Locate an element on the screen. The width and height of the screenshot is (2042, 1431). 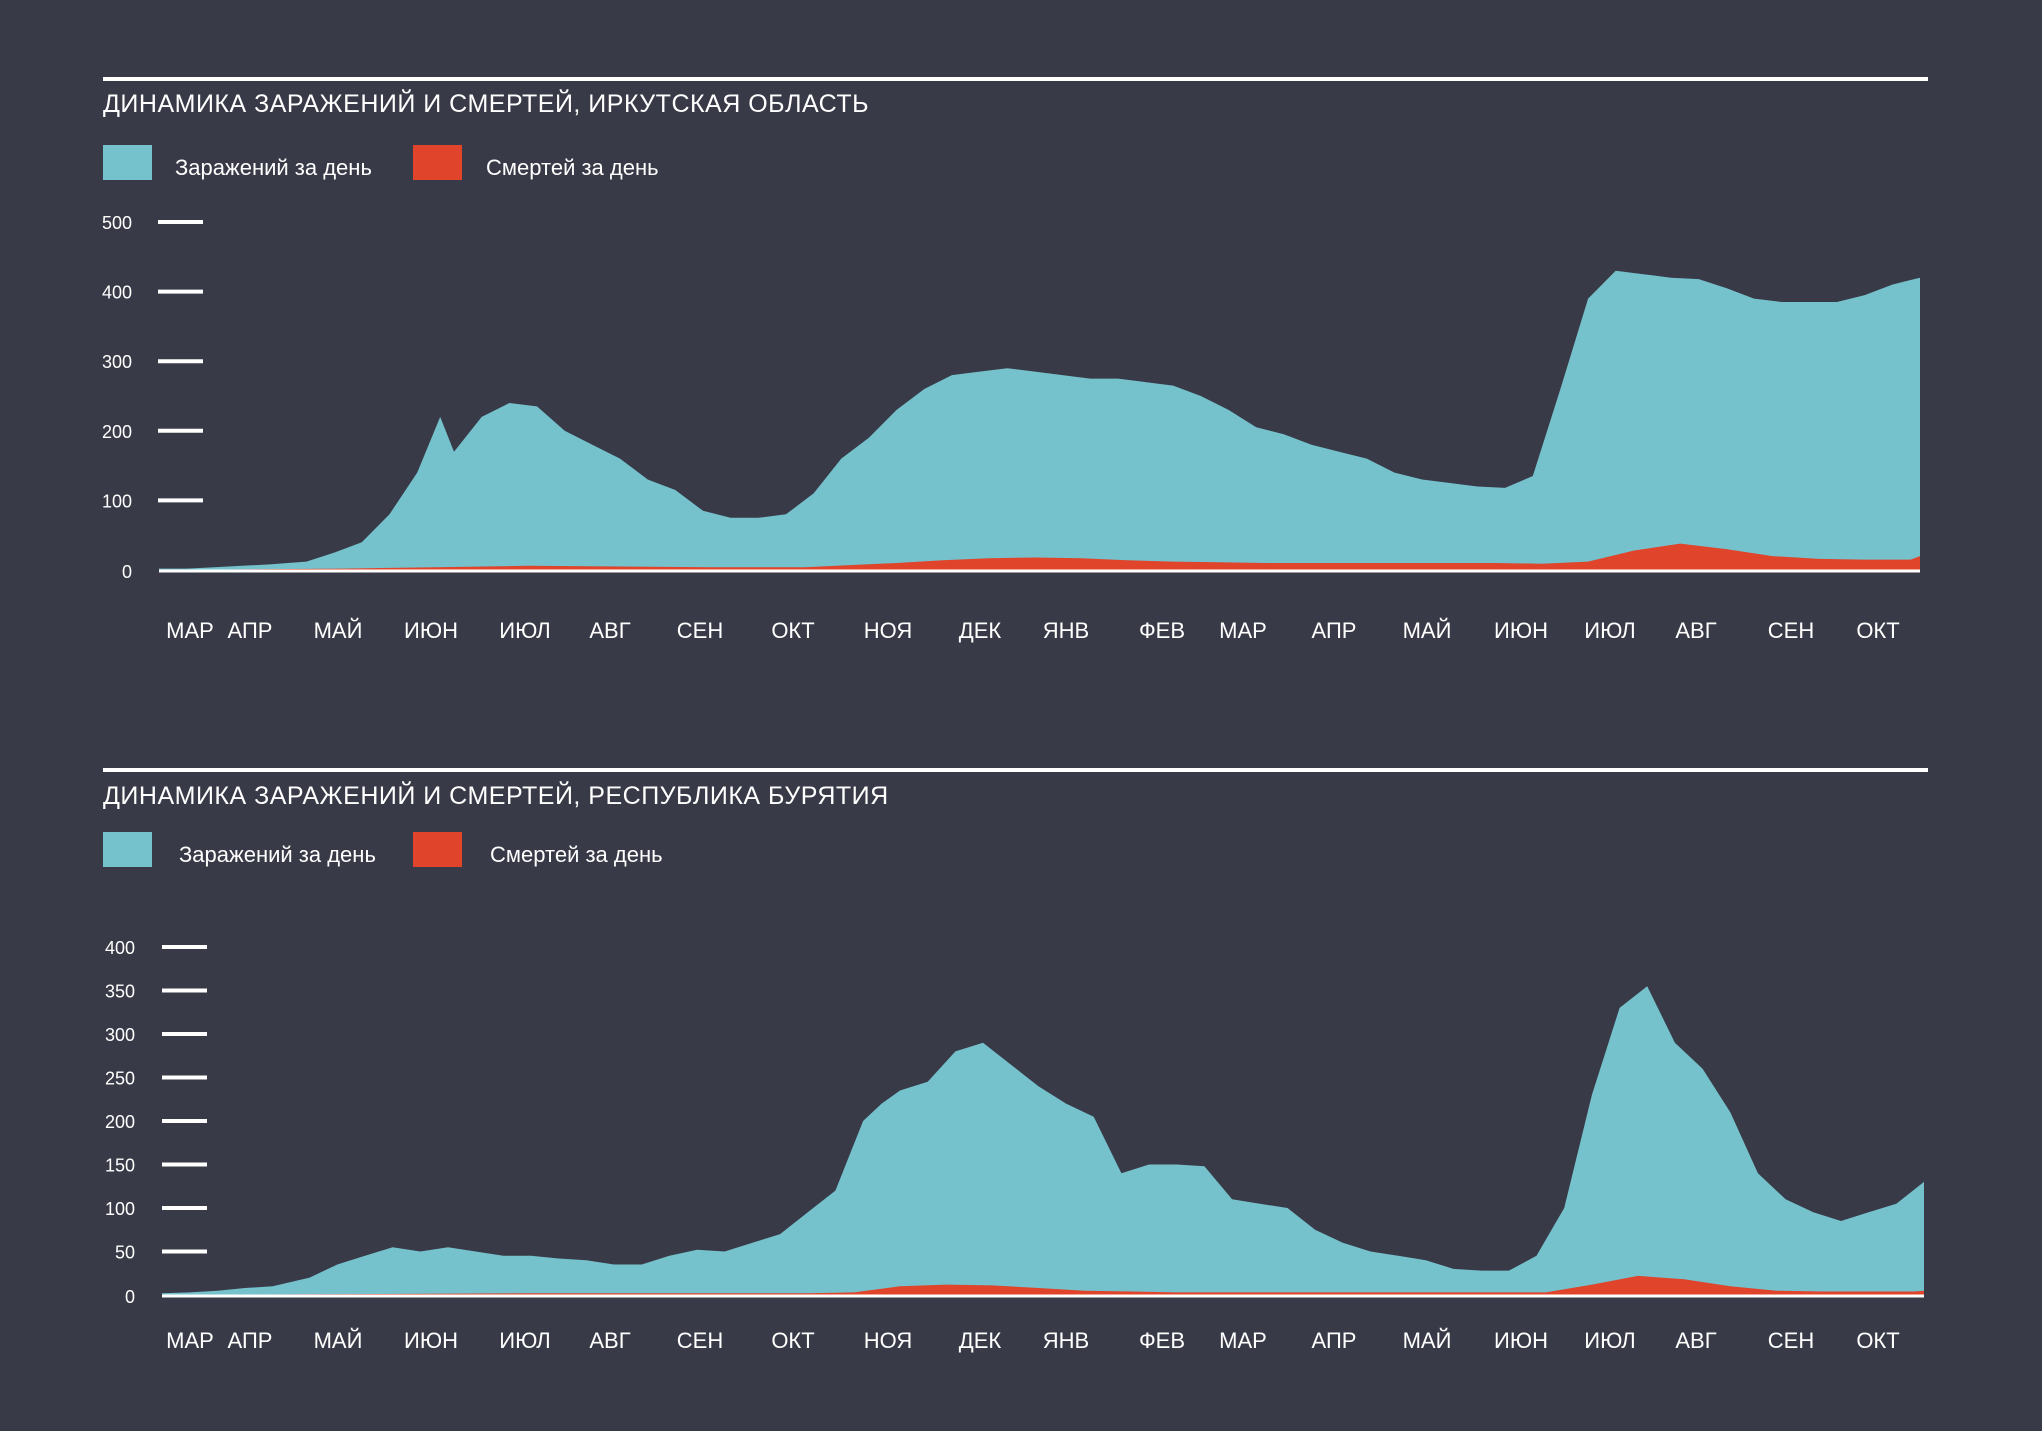
y-tick-label: 50 is located at coordinates (125, 1253).